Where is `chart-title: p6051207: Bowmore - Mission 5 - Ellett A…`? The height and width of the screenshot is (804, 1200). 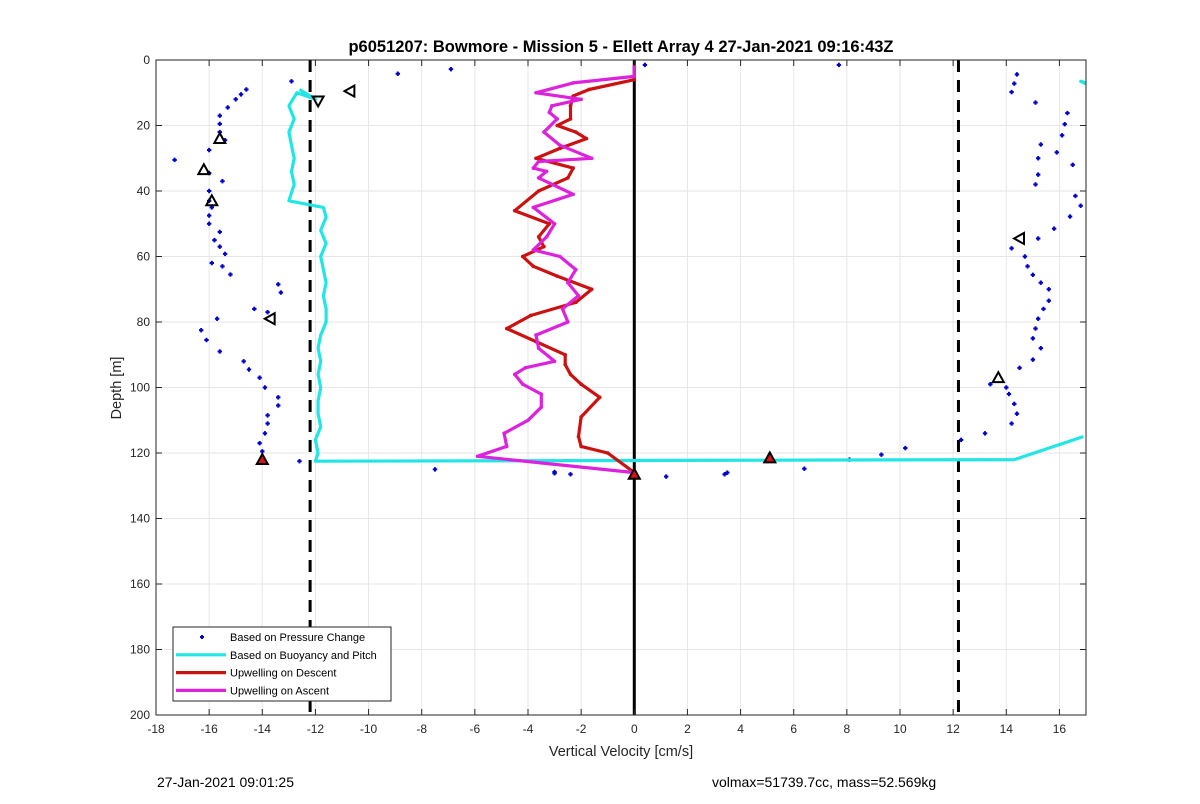
chart-title: p6051207: Bowmore - Mission 5 - Ellett A… is located at coordinates (620, 47).